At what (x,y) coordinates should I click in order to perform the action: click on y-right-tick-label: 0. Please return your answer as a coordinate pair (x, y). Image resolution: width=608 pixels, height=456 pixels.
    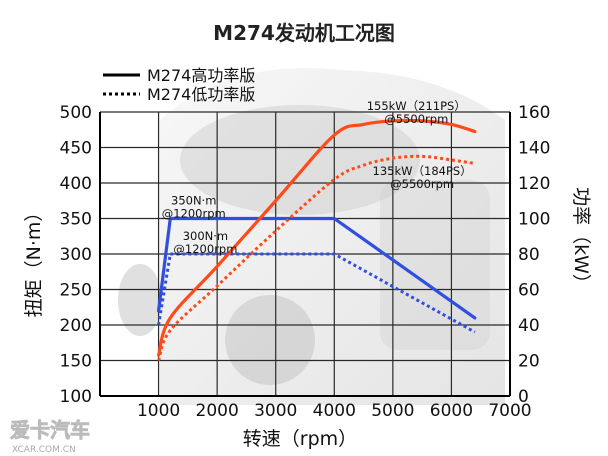
    Looking at the image, I should click on (523, 397).